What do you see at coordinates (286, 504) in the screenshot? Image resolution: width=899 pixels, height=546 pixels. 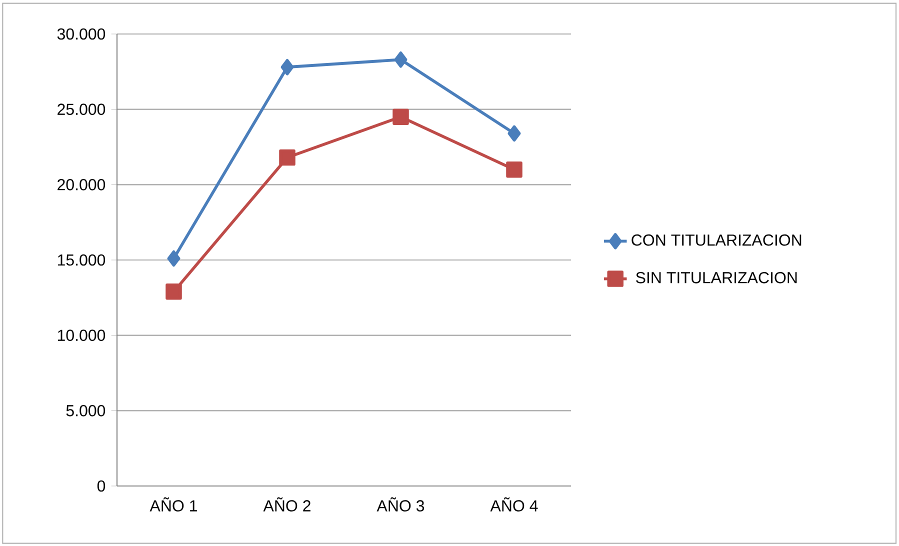 I see `x-tick-label: AÑO 2` at bounding box center [286, 504].